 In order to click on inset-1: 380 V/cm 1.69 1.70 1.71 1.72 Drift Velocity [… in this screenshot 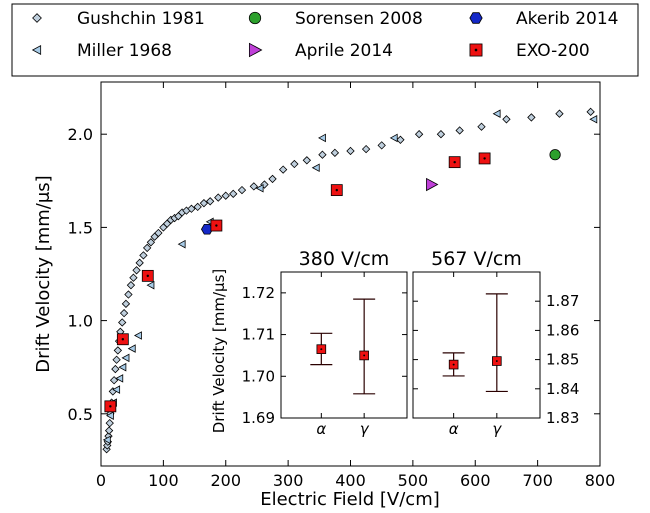, I will do `click(309, 343)`.